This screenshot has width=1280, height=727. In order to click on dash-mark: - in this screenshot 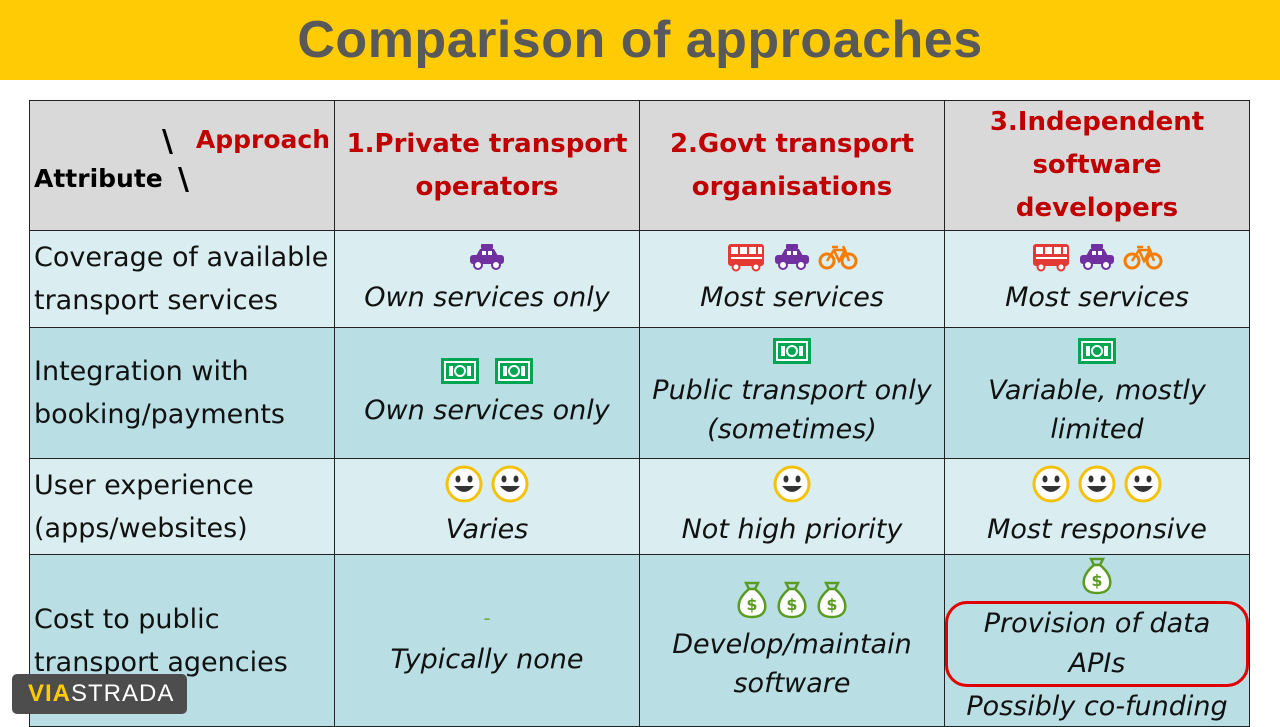, I will do `click(487, 618)`.